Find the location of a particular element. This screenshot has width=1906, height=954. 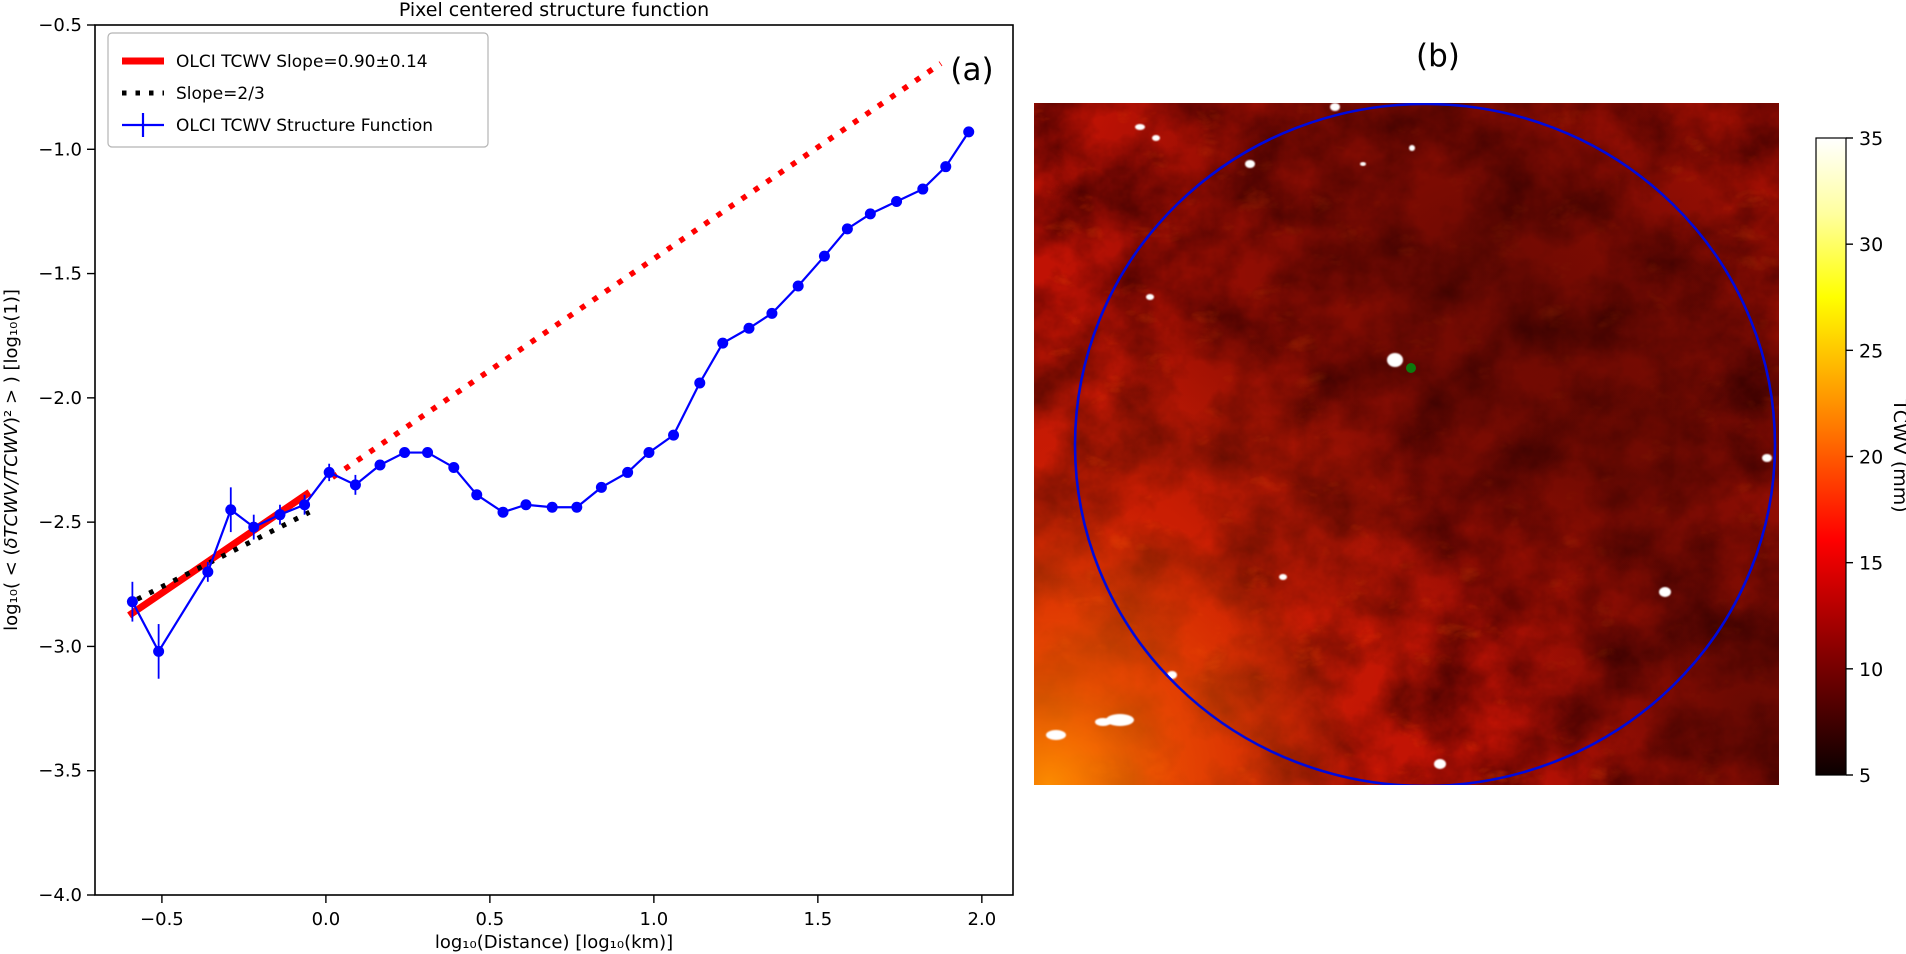

chart-title: Pixel centered structure function is located at coordinates (554, 10).